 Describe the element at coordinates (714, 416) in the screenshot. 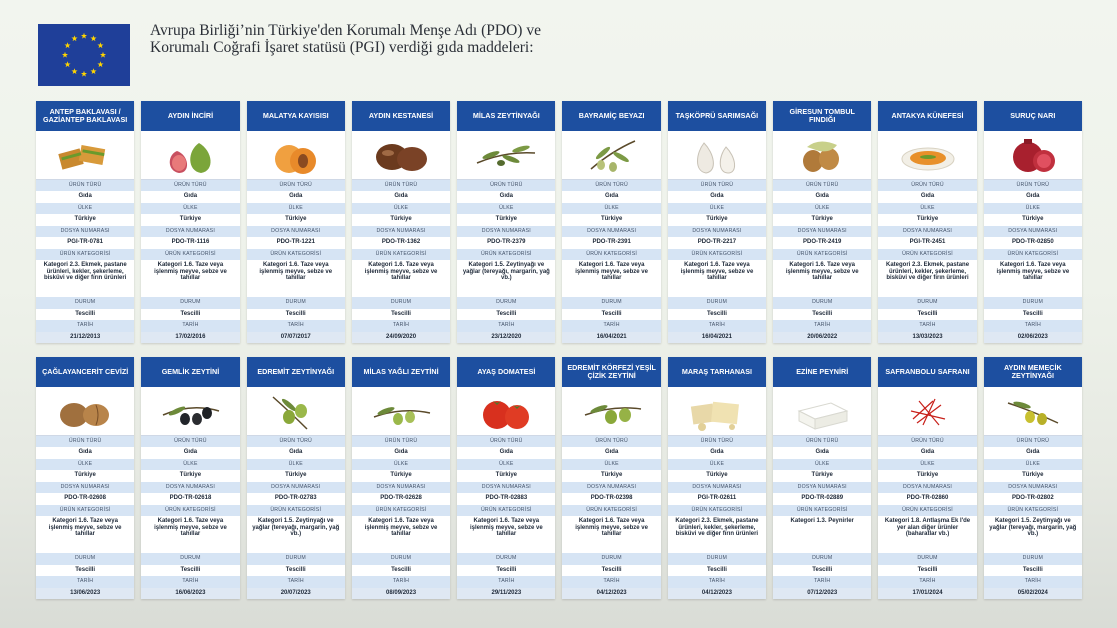

I see `tarhana-icon` at that location.